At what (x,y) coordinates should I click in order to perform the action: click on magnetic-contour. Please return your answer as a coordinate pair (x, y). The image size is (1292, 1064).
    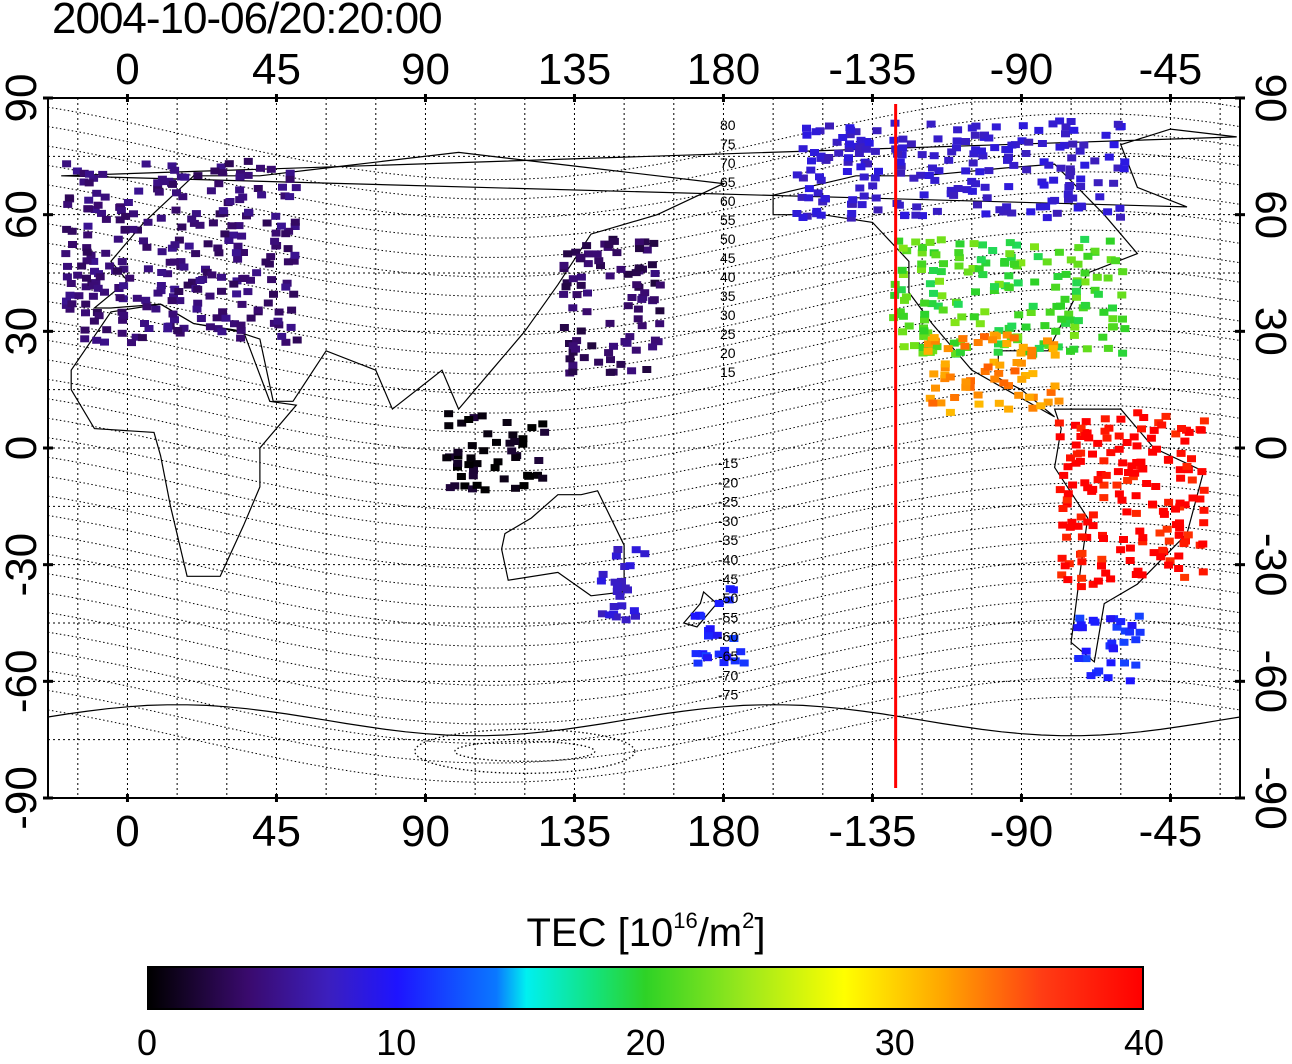
    Looking at the image, I should click on (644, 662).